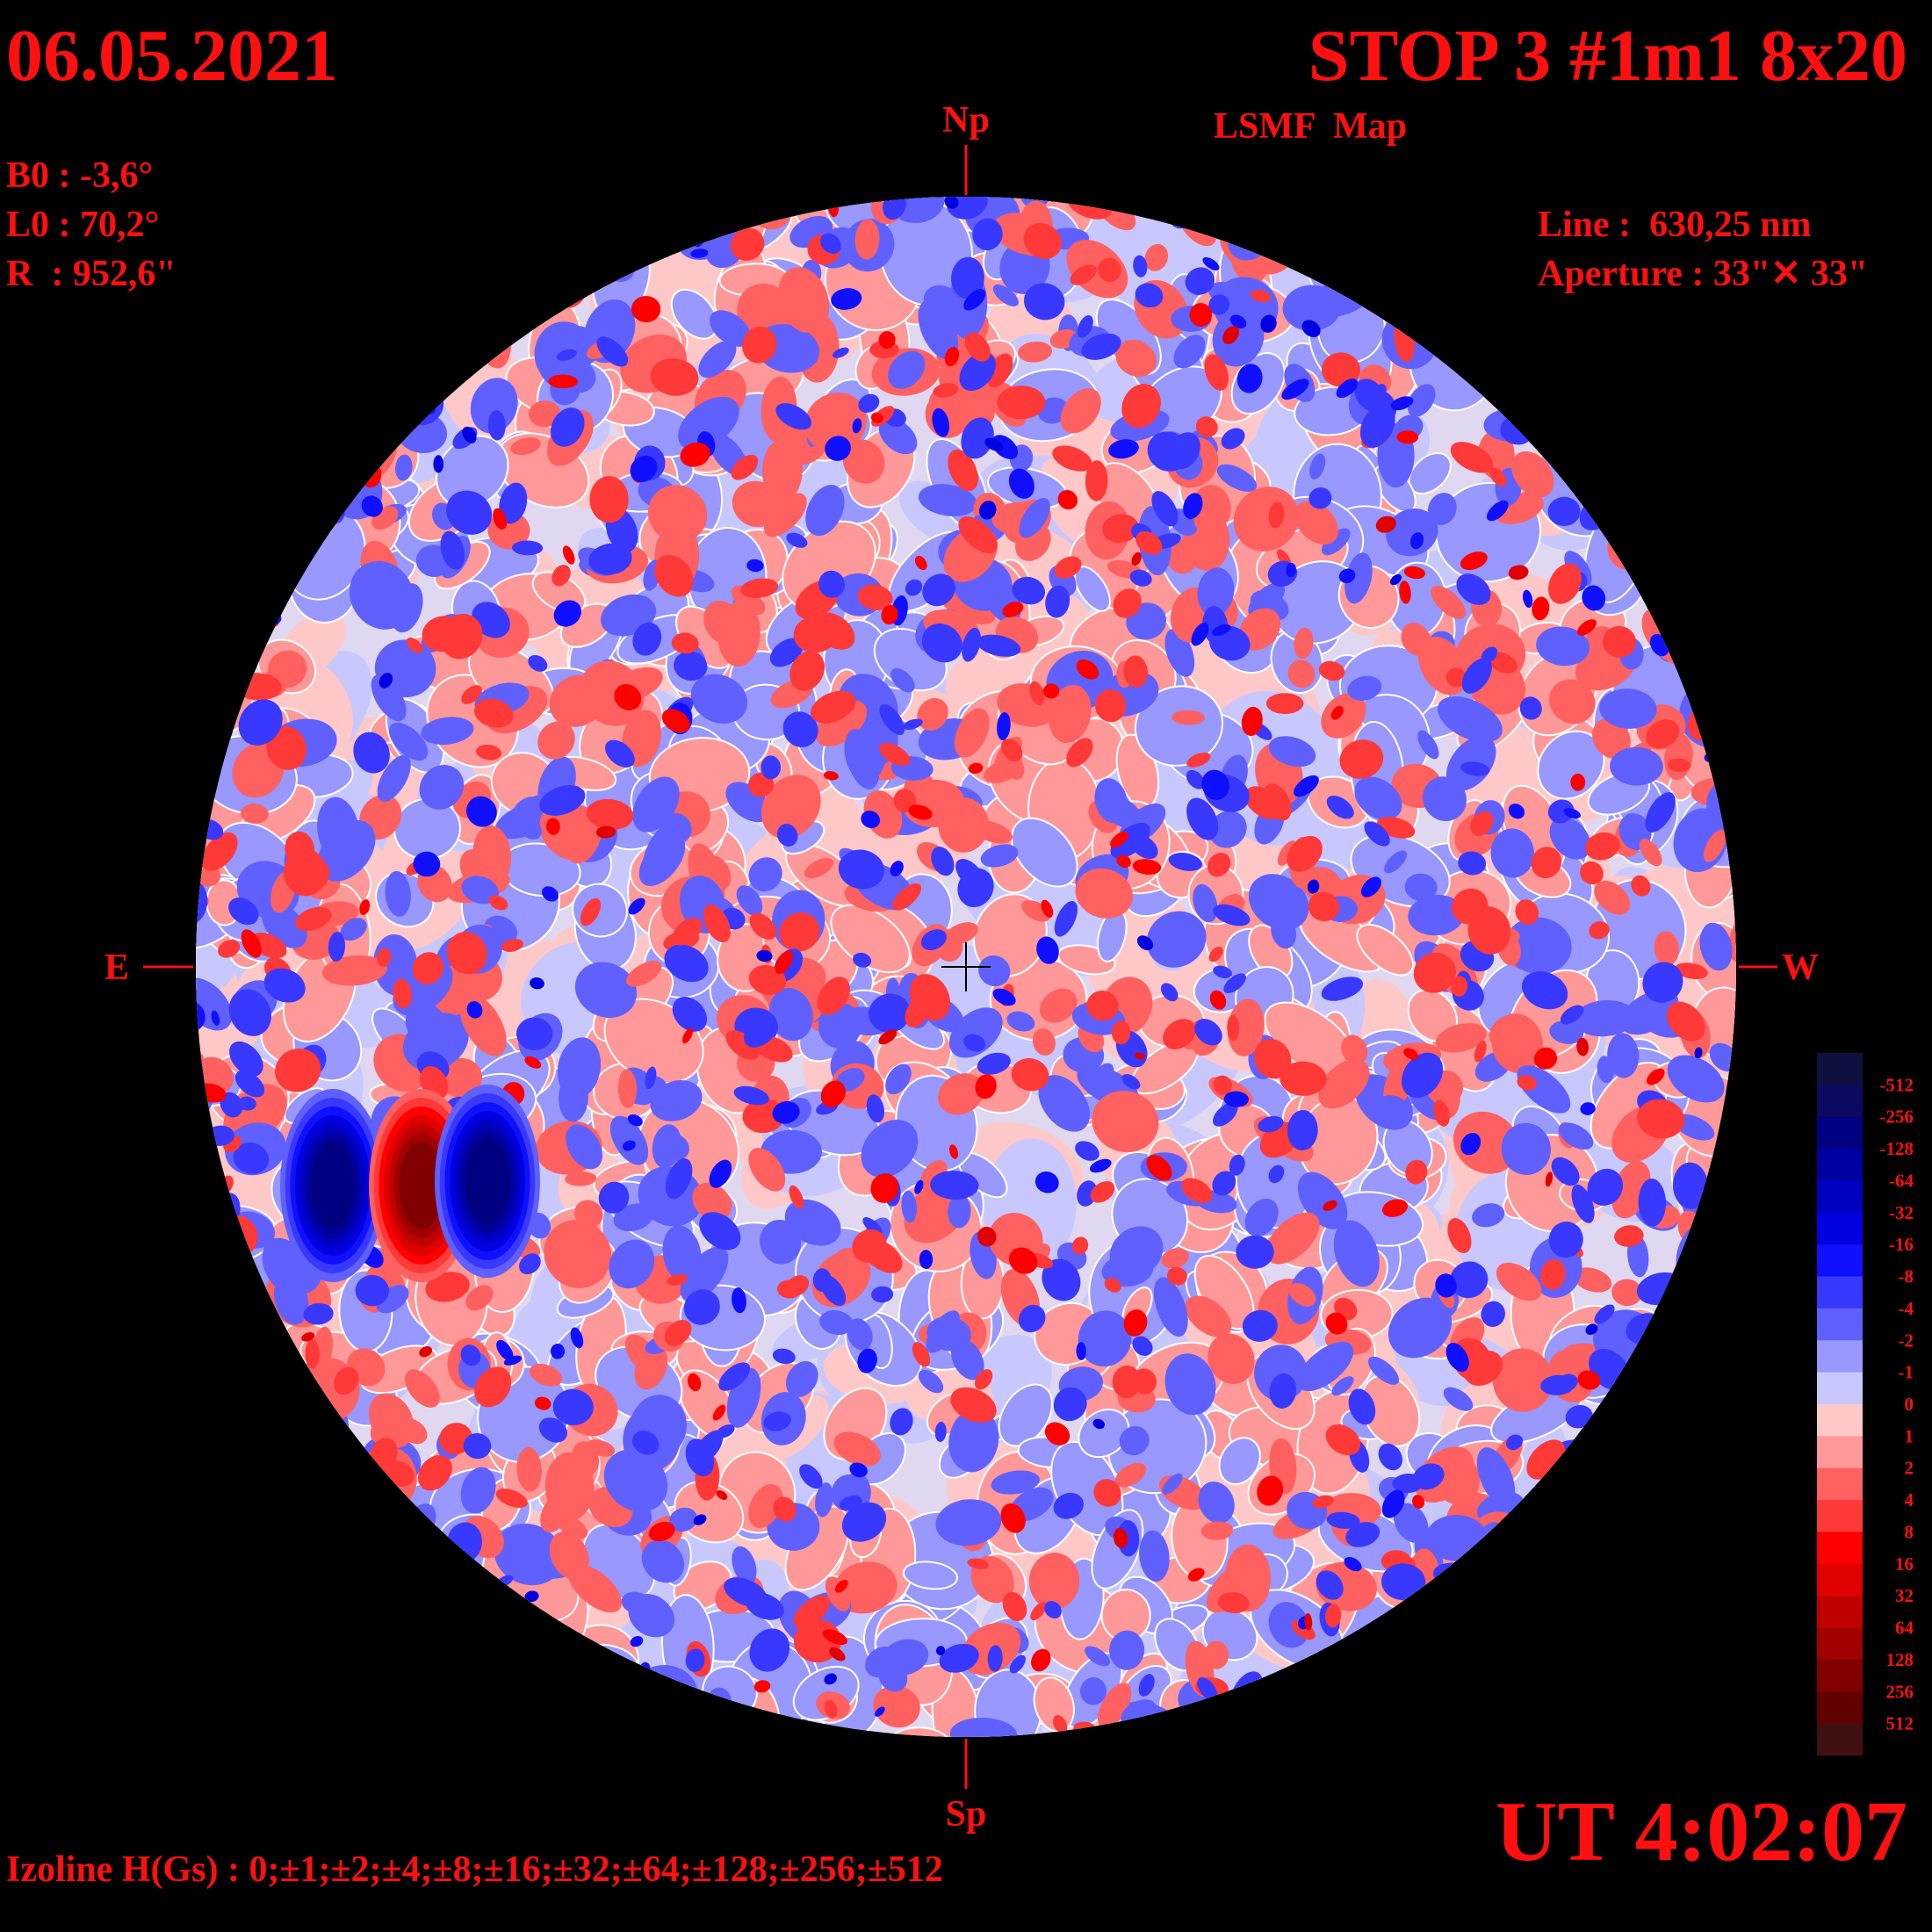  What do you see at coordinates (1900, 1660) in the screenshot?
I see `colorbar-label: 128` at bounding box center [1900, 1660].